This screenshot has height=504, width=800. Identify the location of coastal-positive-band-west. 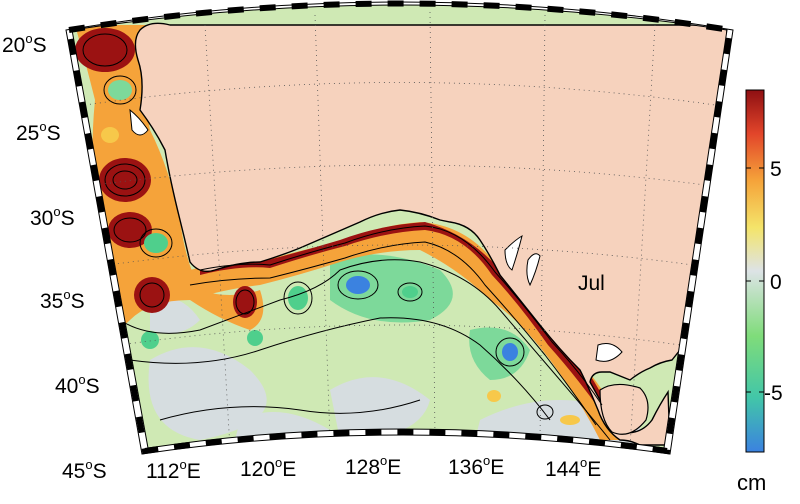
(169, 177).